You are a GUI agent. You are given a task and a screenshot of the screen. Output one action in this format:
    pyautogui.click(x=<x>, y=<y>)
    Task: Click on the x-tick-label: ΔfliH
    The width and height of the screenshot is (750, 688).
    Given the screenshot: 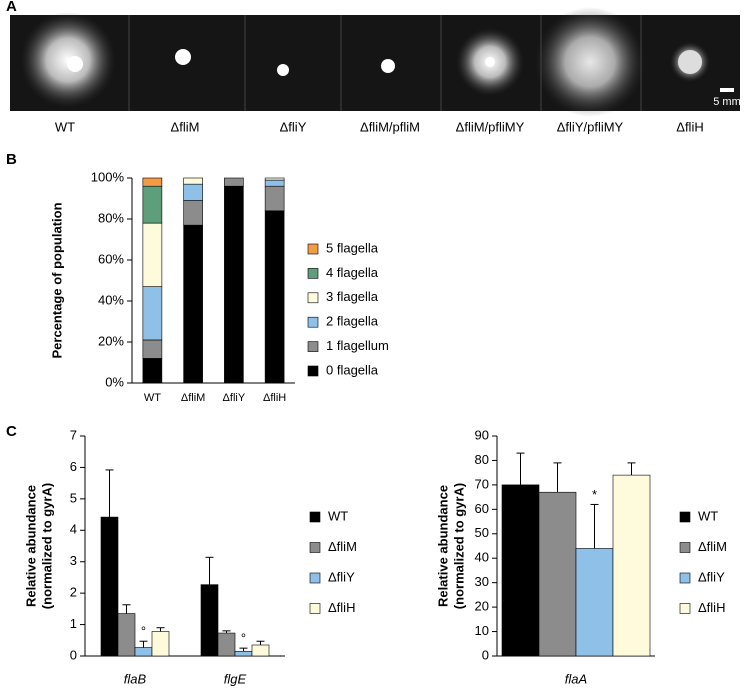 What is the action you would take?
    pyautogui.click(x=274, y=398)
    